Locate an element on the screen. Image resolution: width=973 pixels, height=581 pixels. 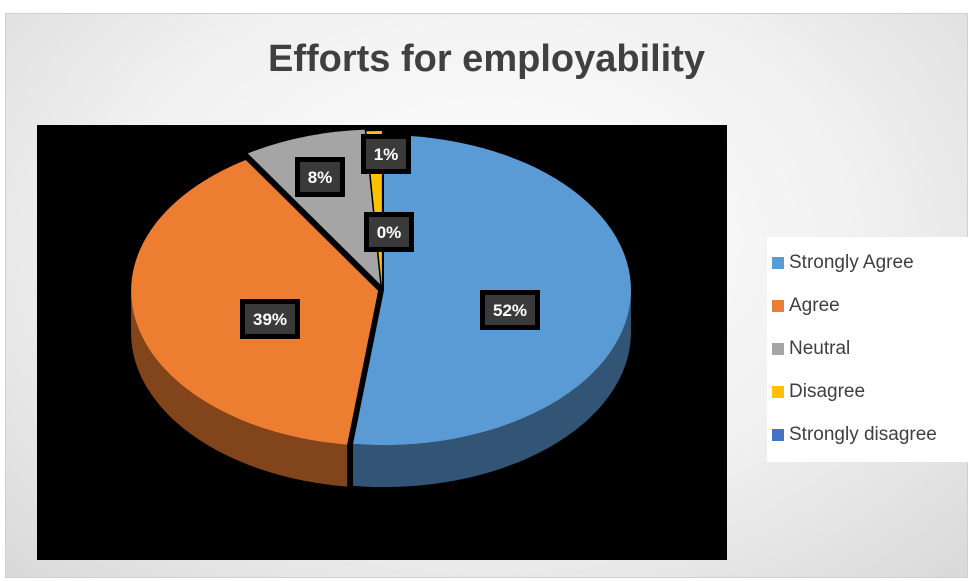
legend-item-strongly-disagree: Strongly disagree is located at coordinates (869, 434).